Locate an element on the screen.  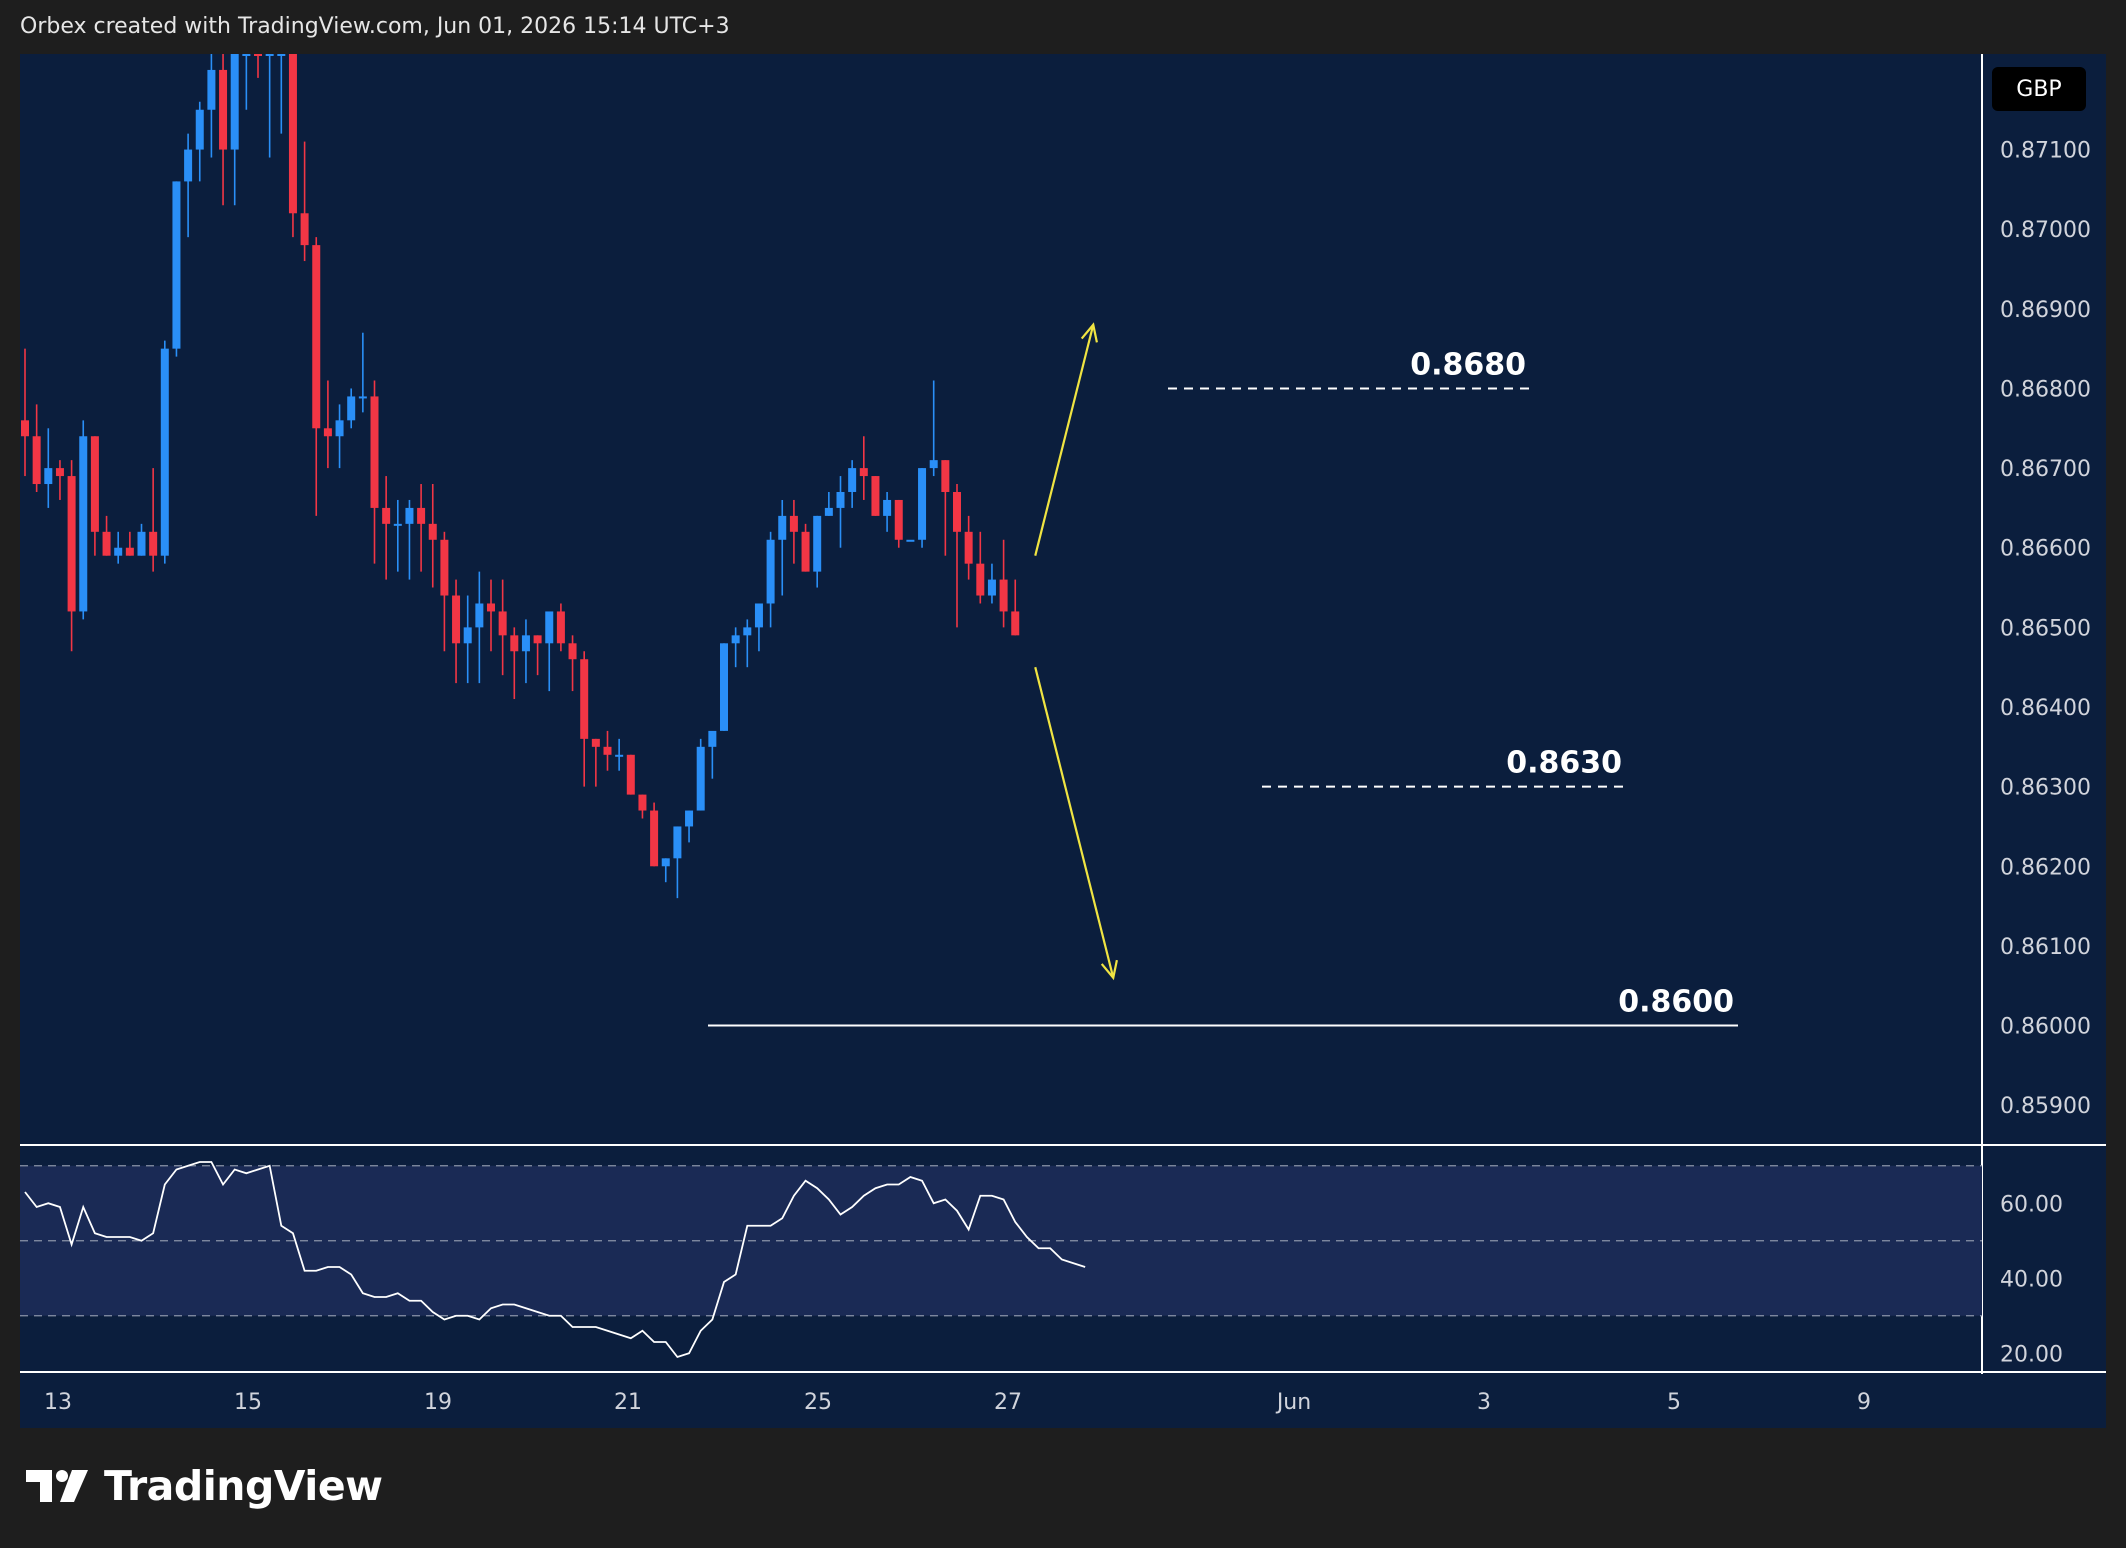
level-label: 0.8600 is located at coordinates (1676, 1002).